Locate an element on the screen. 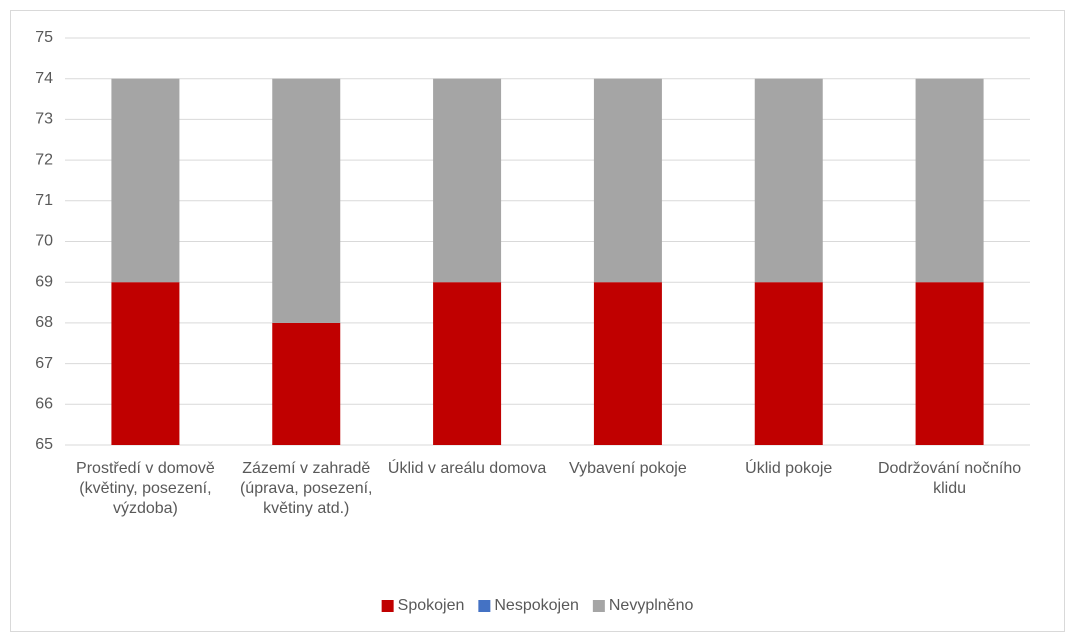  y-tick-label: 70 is located at coordinates (44, 241).